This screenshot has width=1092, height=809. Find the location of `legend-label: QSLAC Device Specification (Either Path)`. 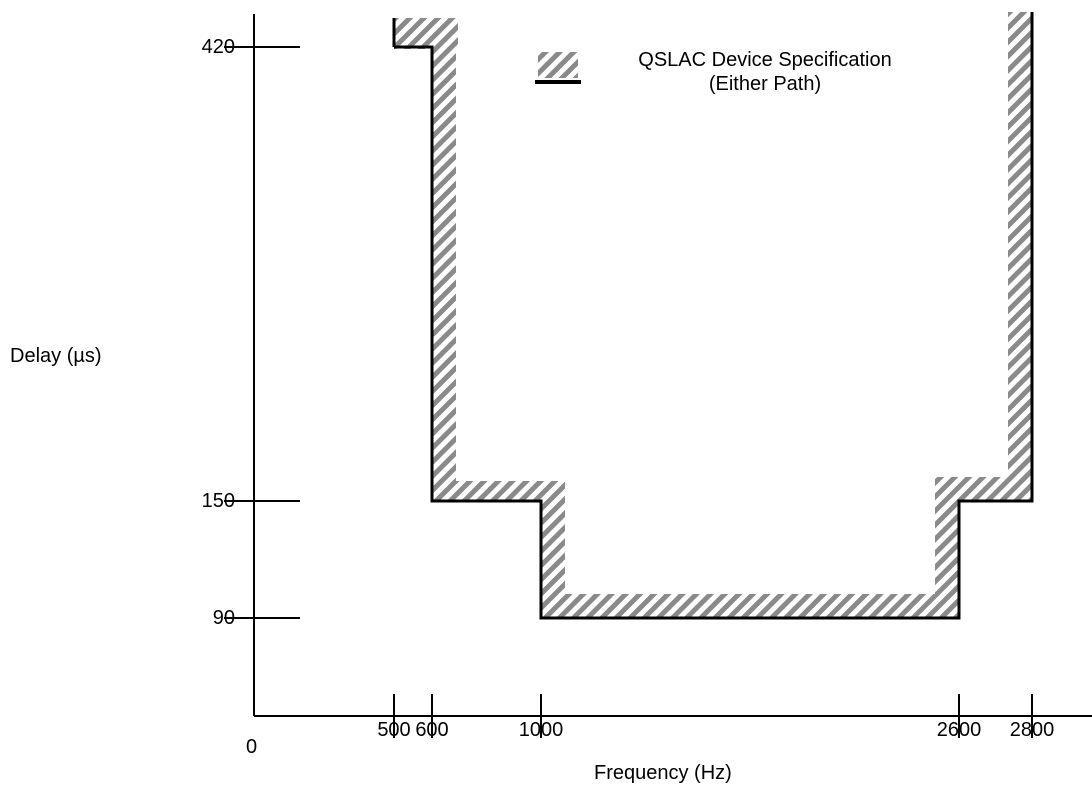

legend-label: QSLAC Device Specification (Either Path) is located at coordinates (765, 72).